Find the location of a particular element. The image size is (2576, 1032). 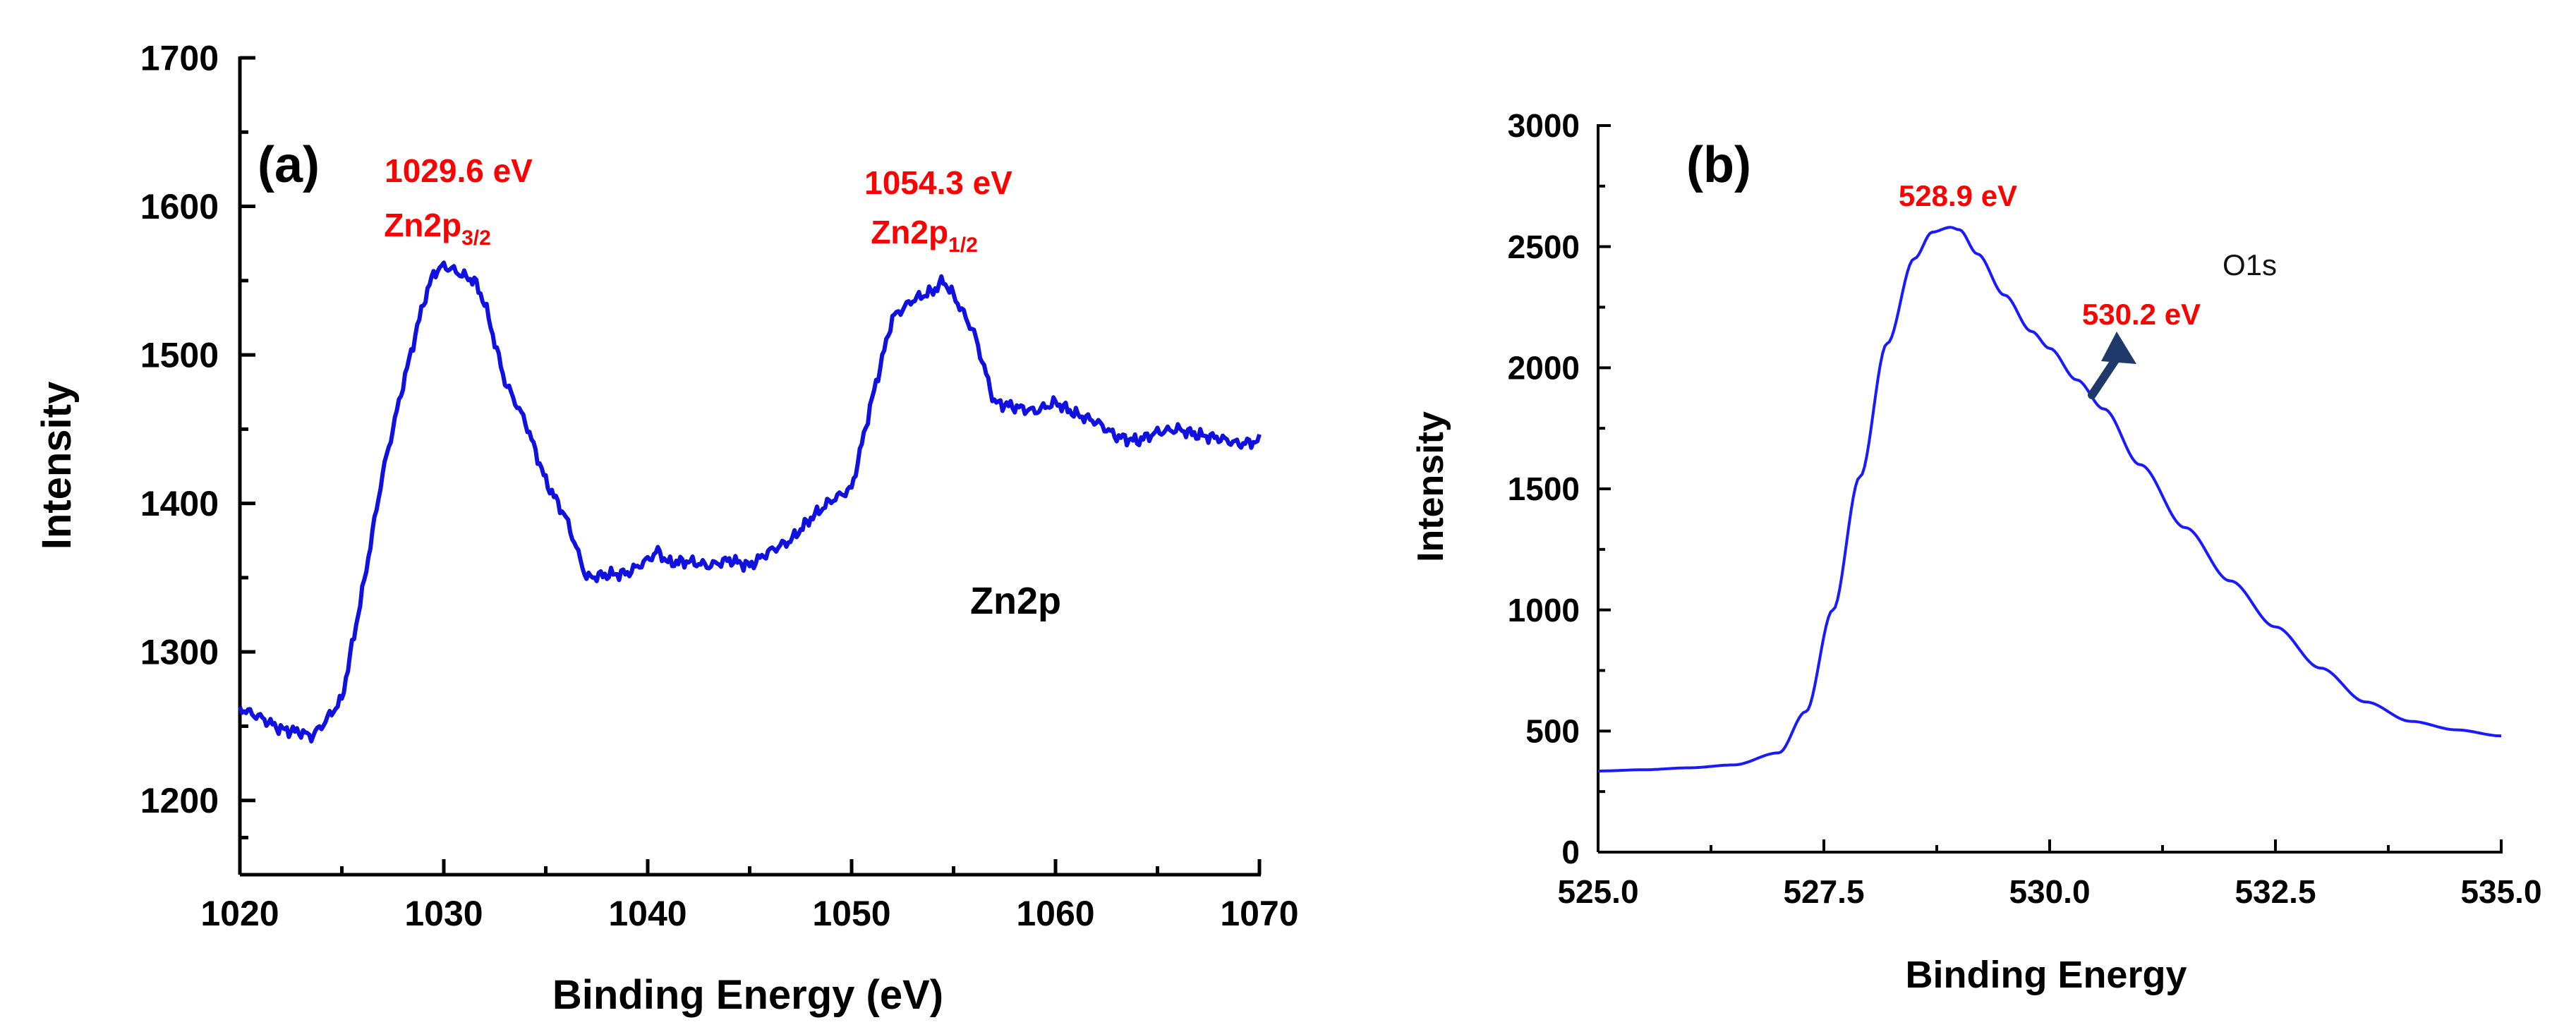

panel-a-peak1-label: Zn2p3/2 is located at coordinates (438, 228).